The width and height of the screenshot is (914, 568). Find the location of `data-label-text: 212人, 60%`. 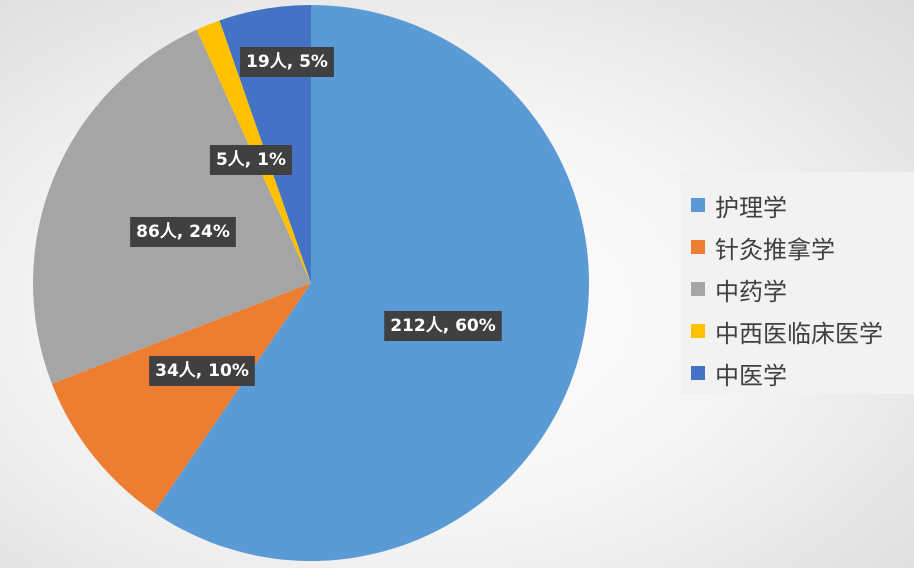

data-label-text: 212人, 60% is located at coordinates (443, 326).